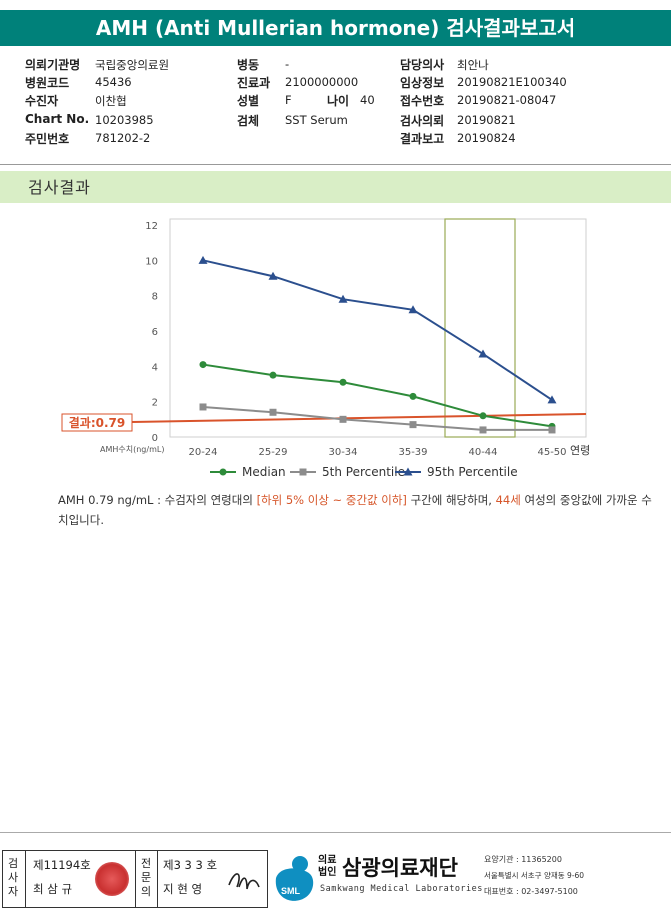 The height and width of the screenshot is (915, 671). What do you see at coordinates (111, 101) in the screenshot?
I see `info-value: 이찬협` at bounding box center [111, 101].